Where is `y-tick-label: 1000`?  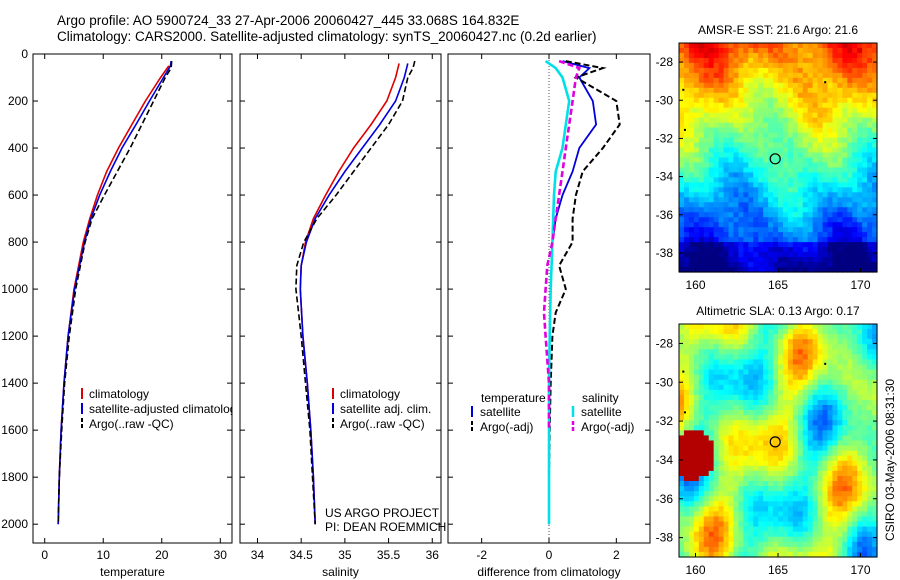 y-tick-label: 1000 is located at coordinates (14, 289).